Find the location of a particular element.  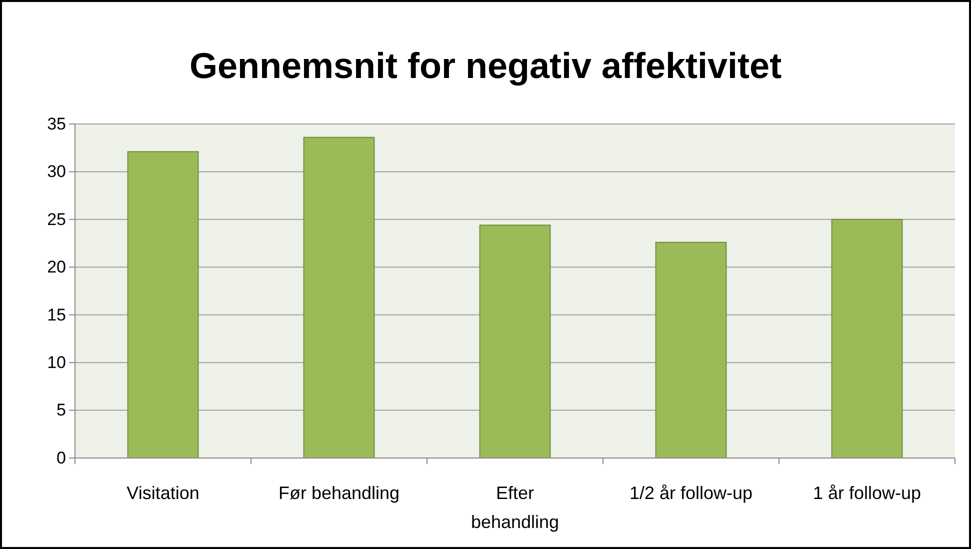

y-tick-label: 10 is located at coordinates (56, 362).